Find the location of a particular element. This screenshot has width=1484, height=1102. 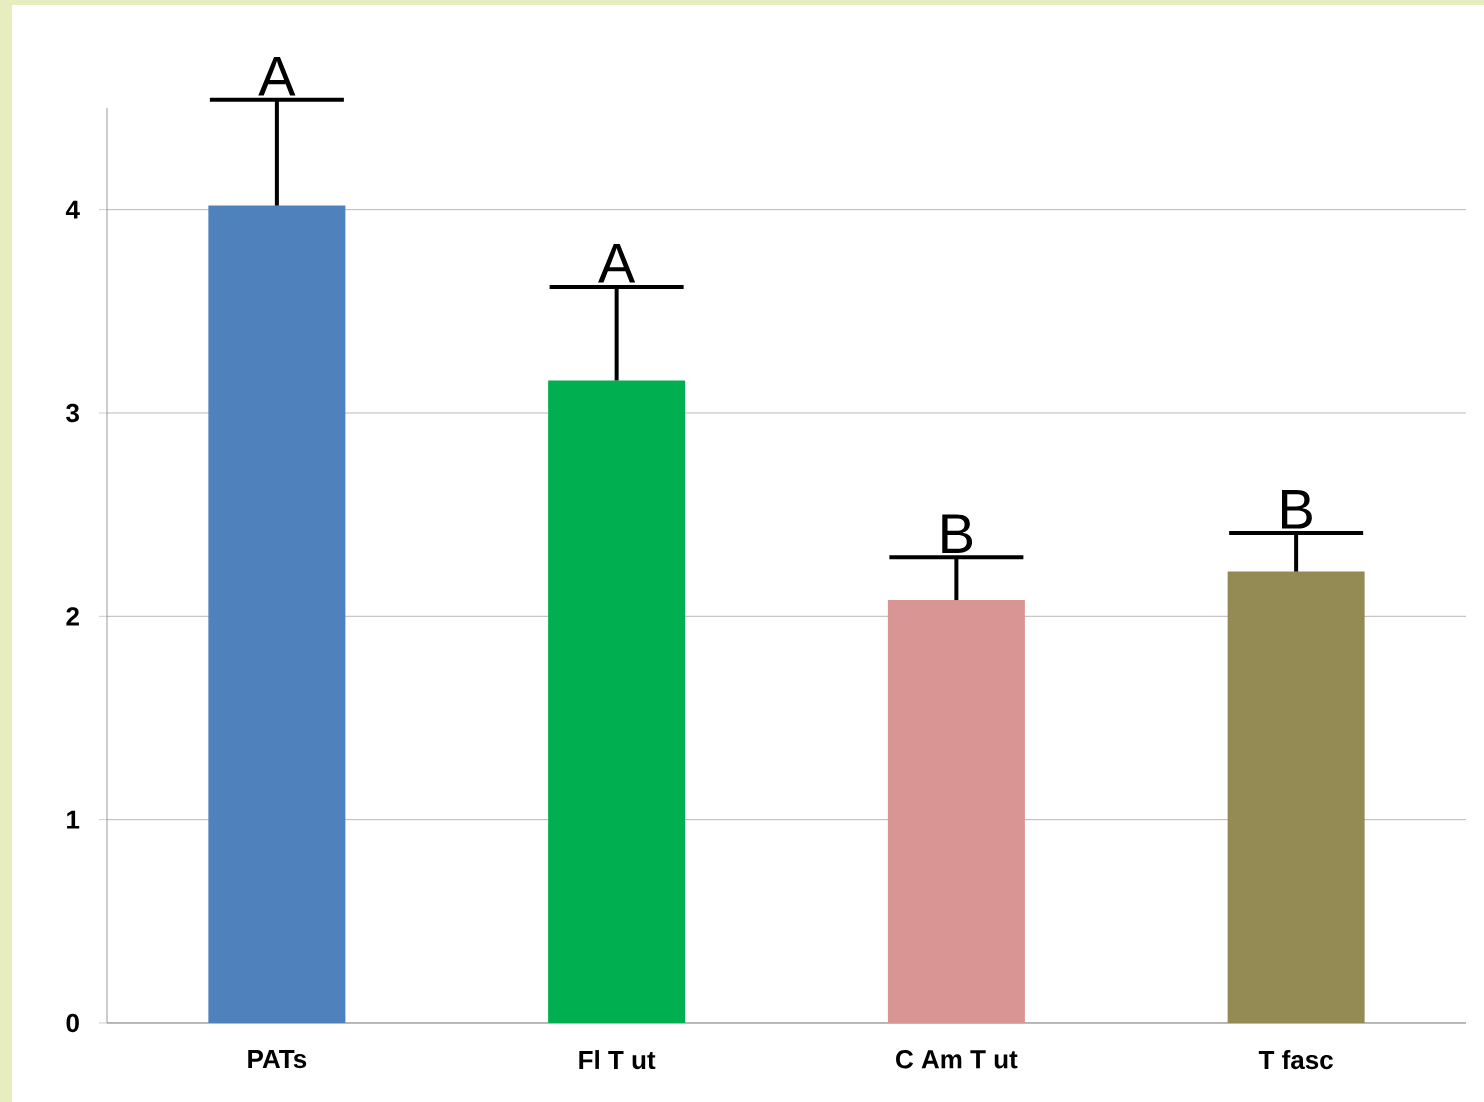

y-tick-label: 0 is located at coordinates (72, 1023).